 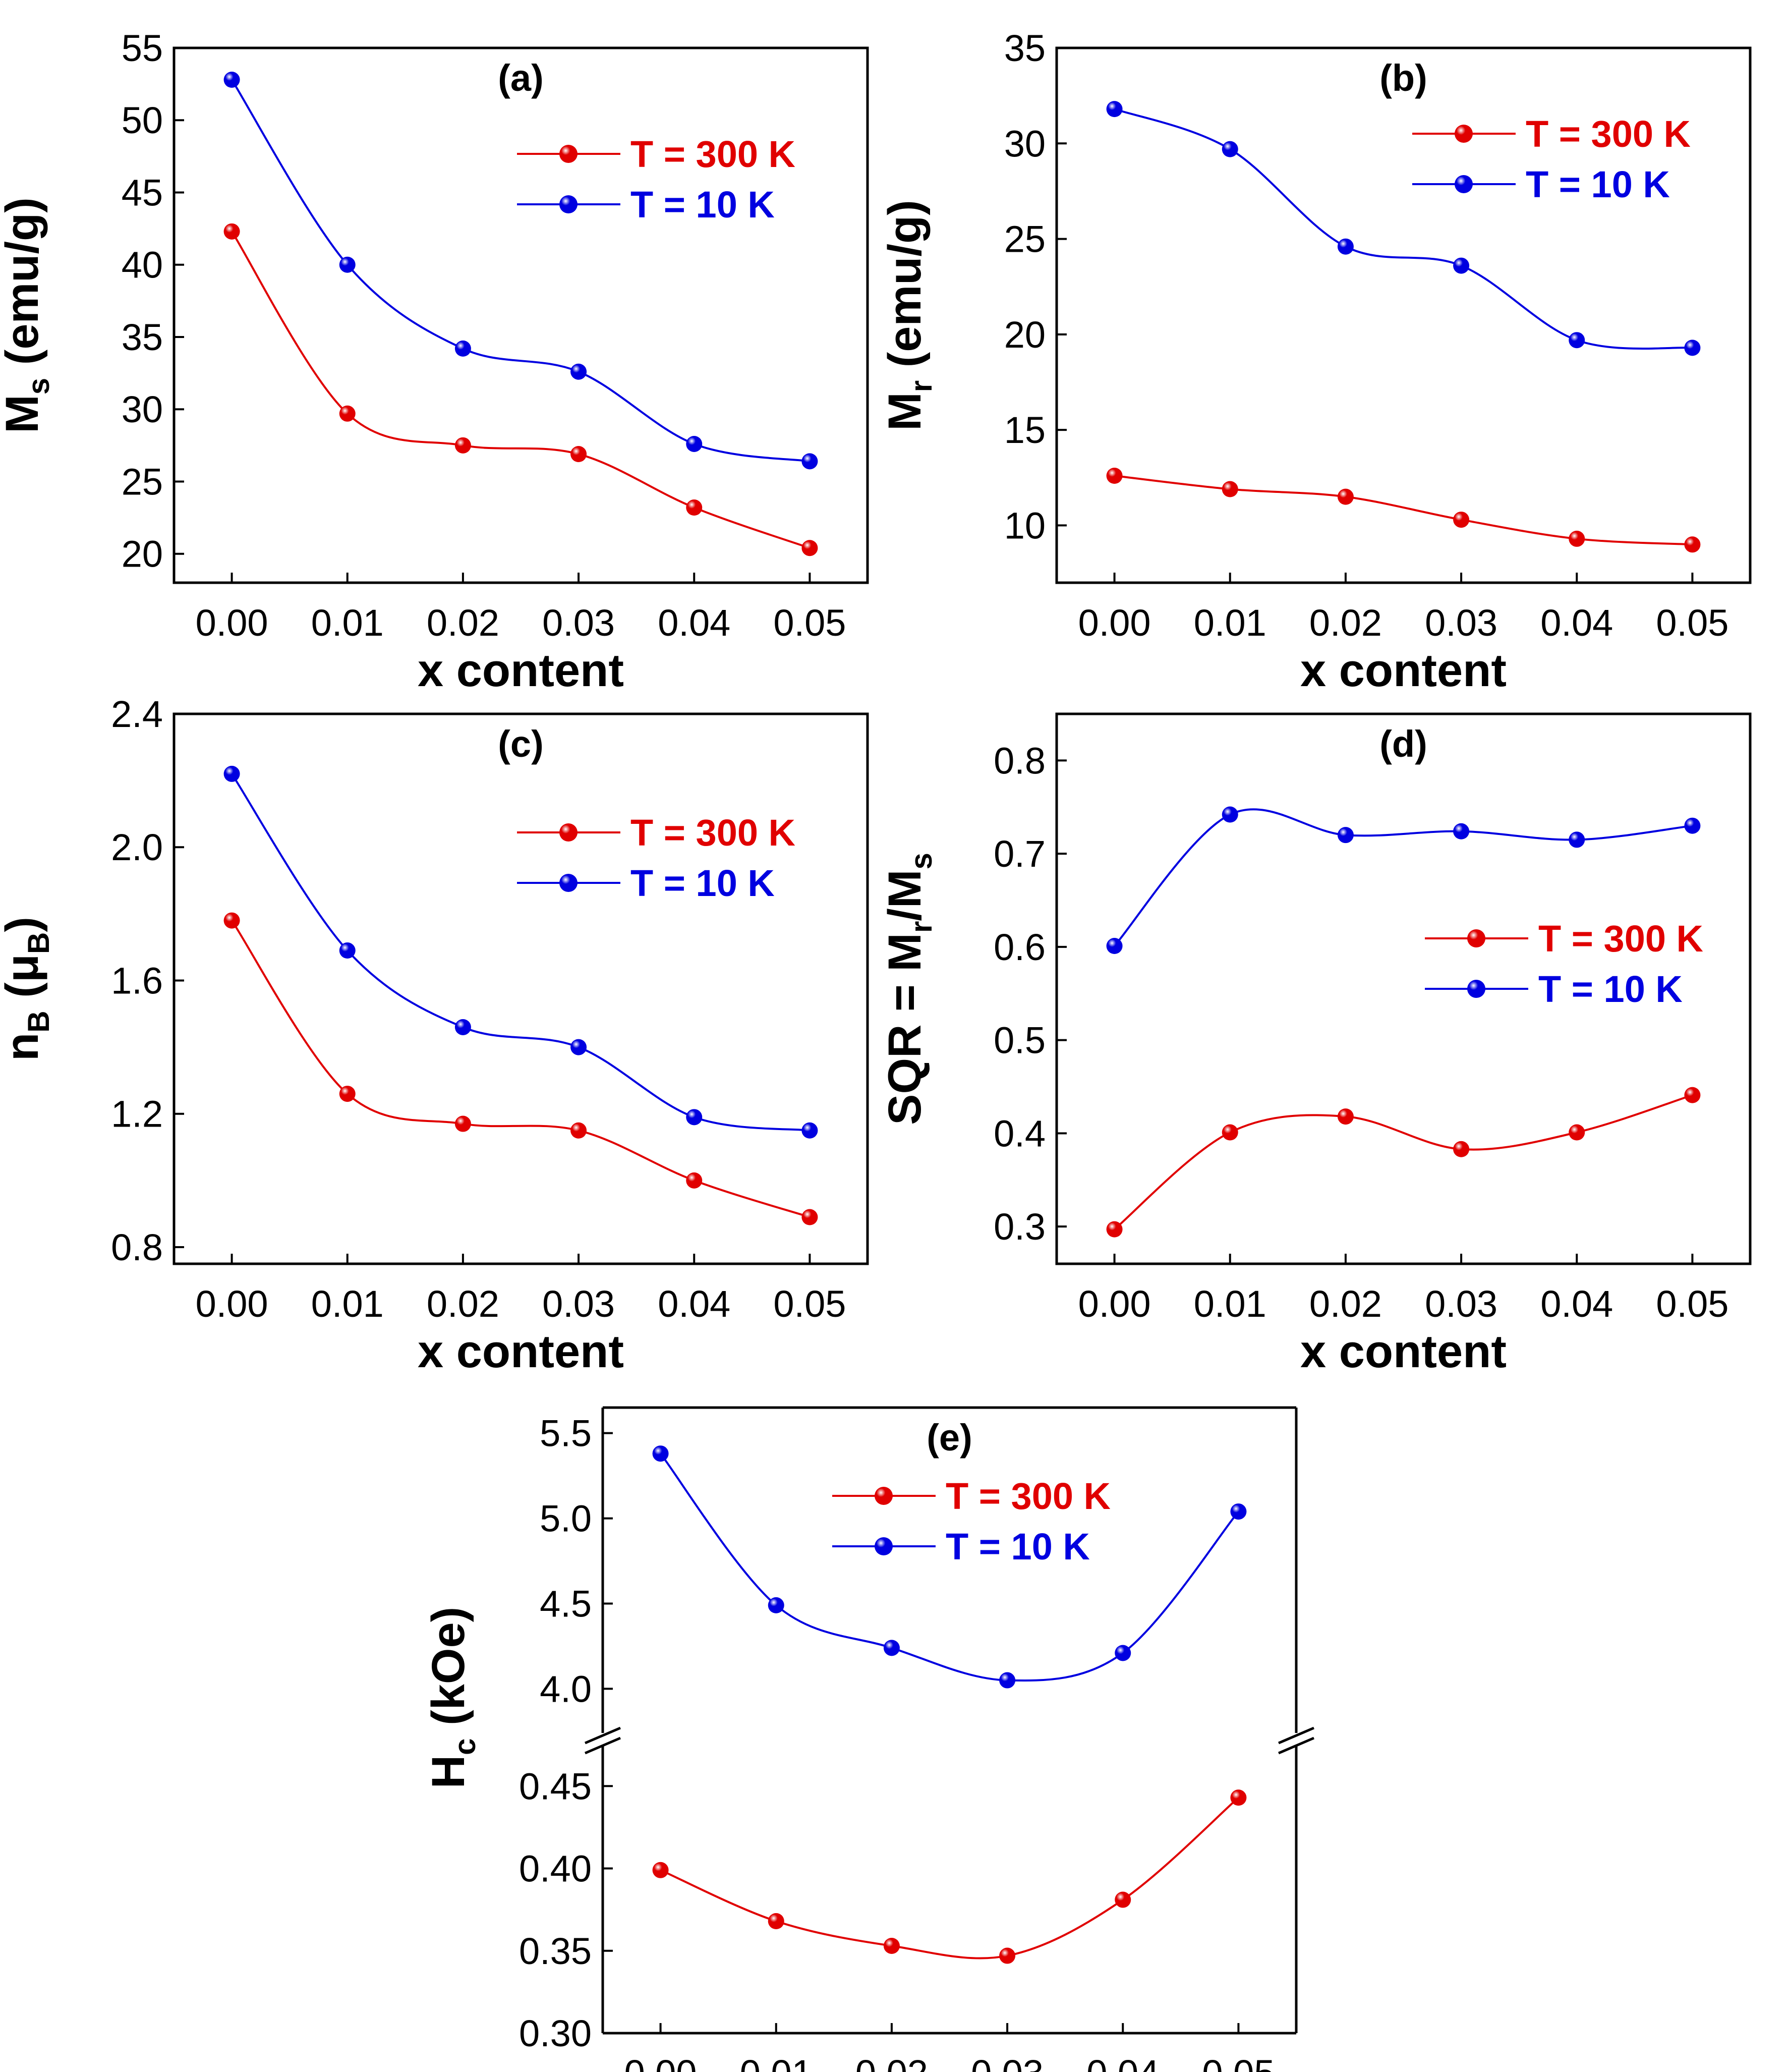 What do you see at coordinates (1025, 239) in the screenshot?
I see `y-tick-label: 25` at bounding box center [1025, 239].